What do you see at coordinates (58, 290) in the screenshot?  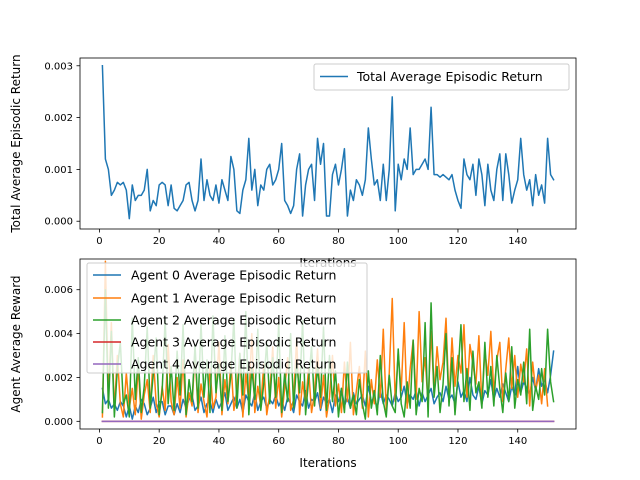 I see `agent-reward-y-tick-label: 0.006` at bounding box center [58, 290].